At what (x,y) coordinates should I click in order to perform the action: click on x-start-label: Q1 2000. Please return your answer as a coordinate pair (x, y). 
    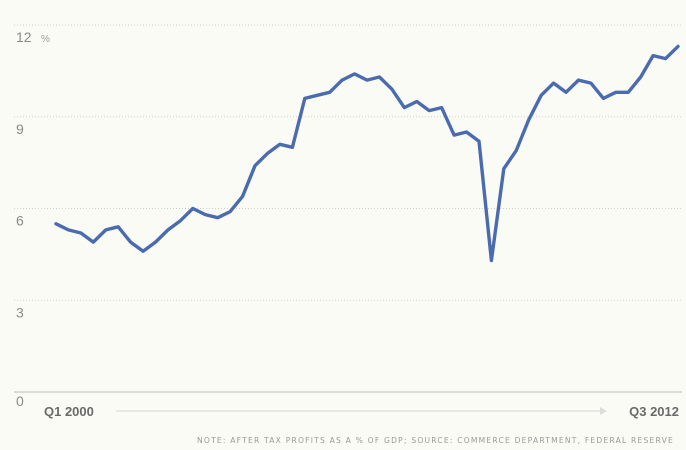
    Looking at the image, I should click on (69, 411).